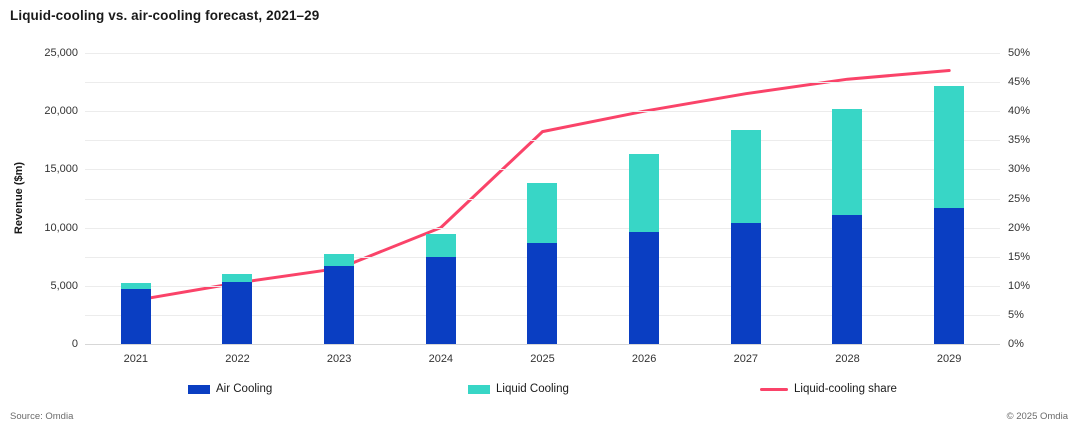  Describe the element at coordinates (542, 344) in the screenshot. I see `x-axis-baseline` at that location.